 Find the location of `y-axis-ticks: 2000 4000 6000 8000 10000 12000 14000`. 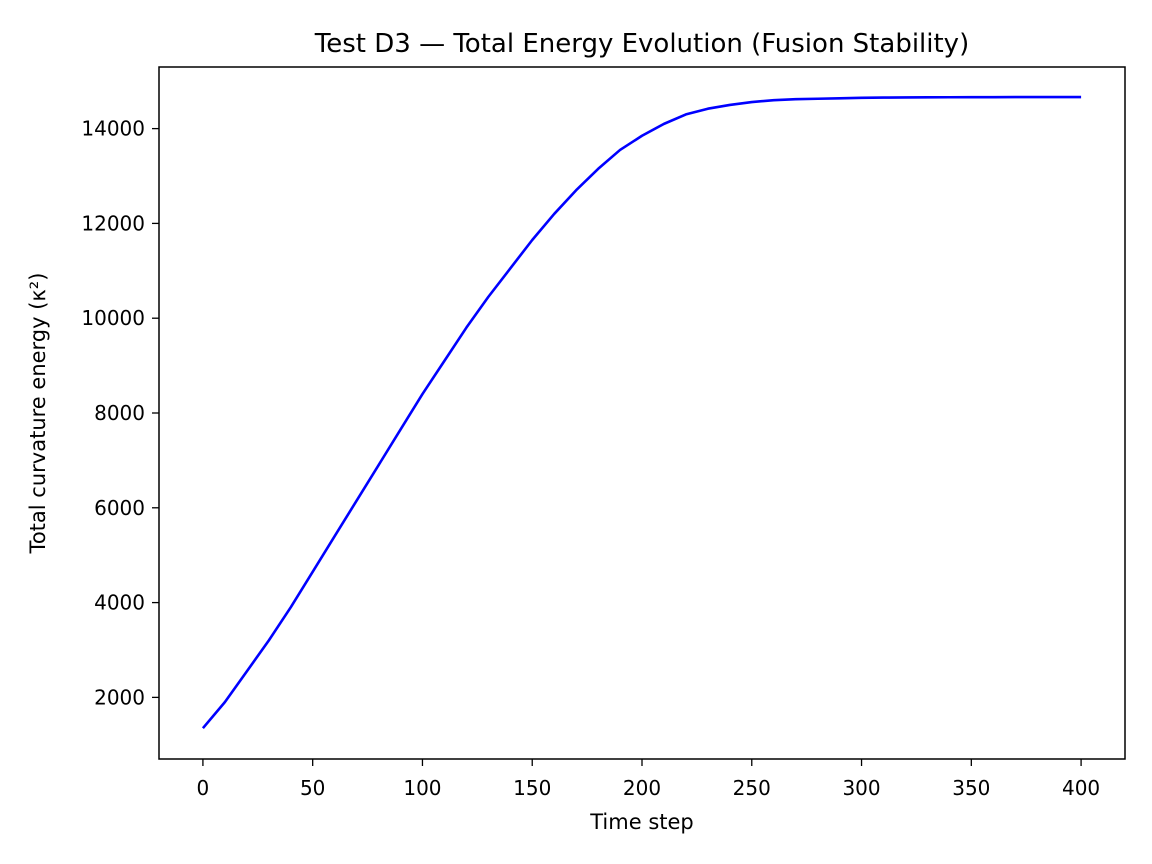

y-axis-ticks: 2000 4000 6000 8000 10000 12000 14000 is located at coordinates (120, 413).